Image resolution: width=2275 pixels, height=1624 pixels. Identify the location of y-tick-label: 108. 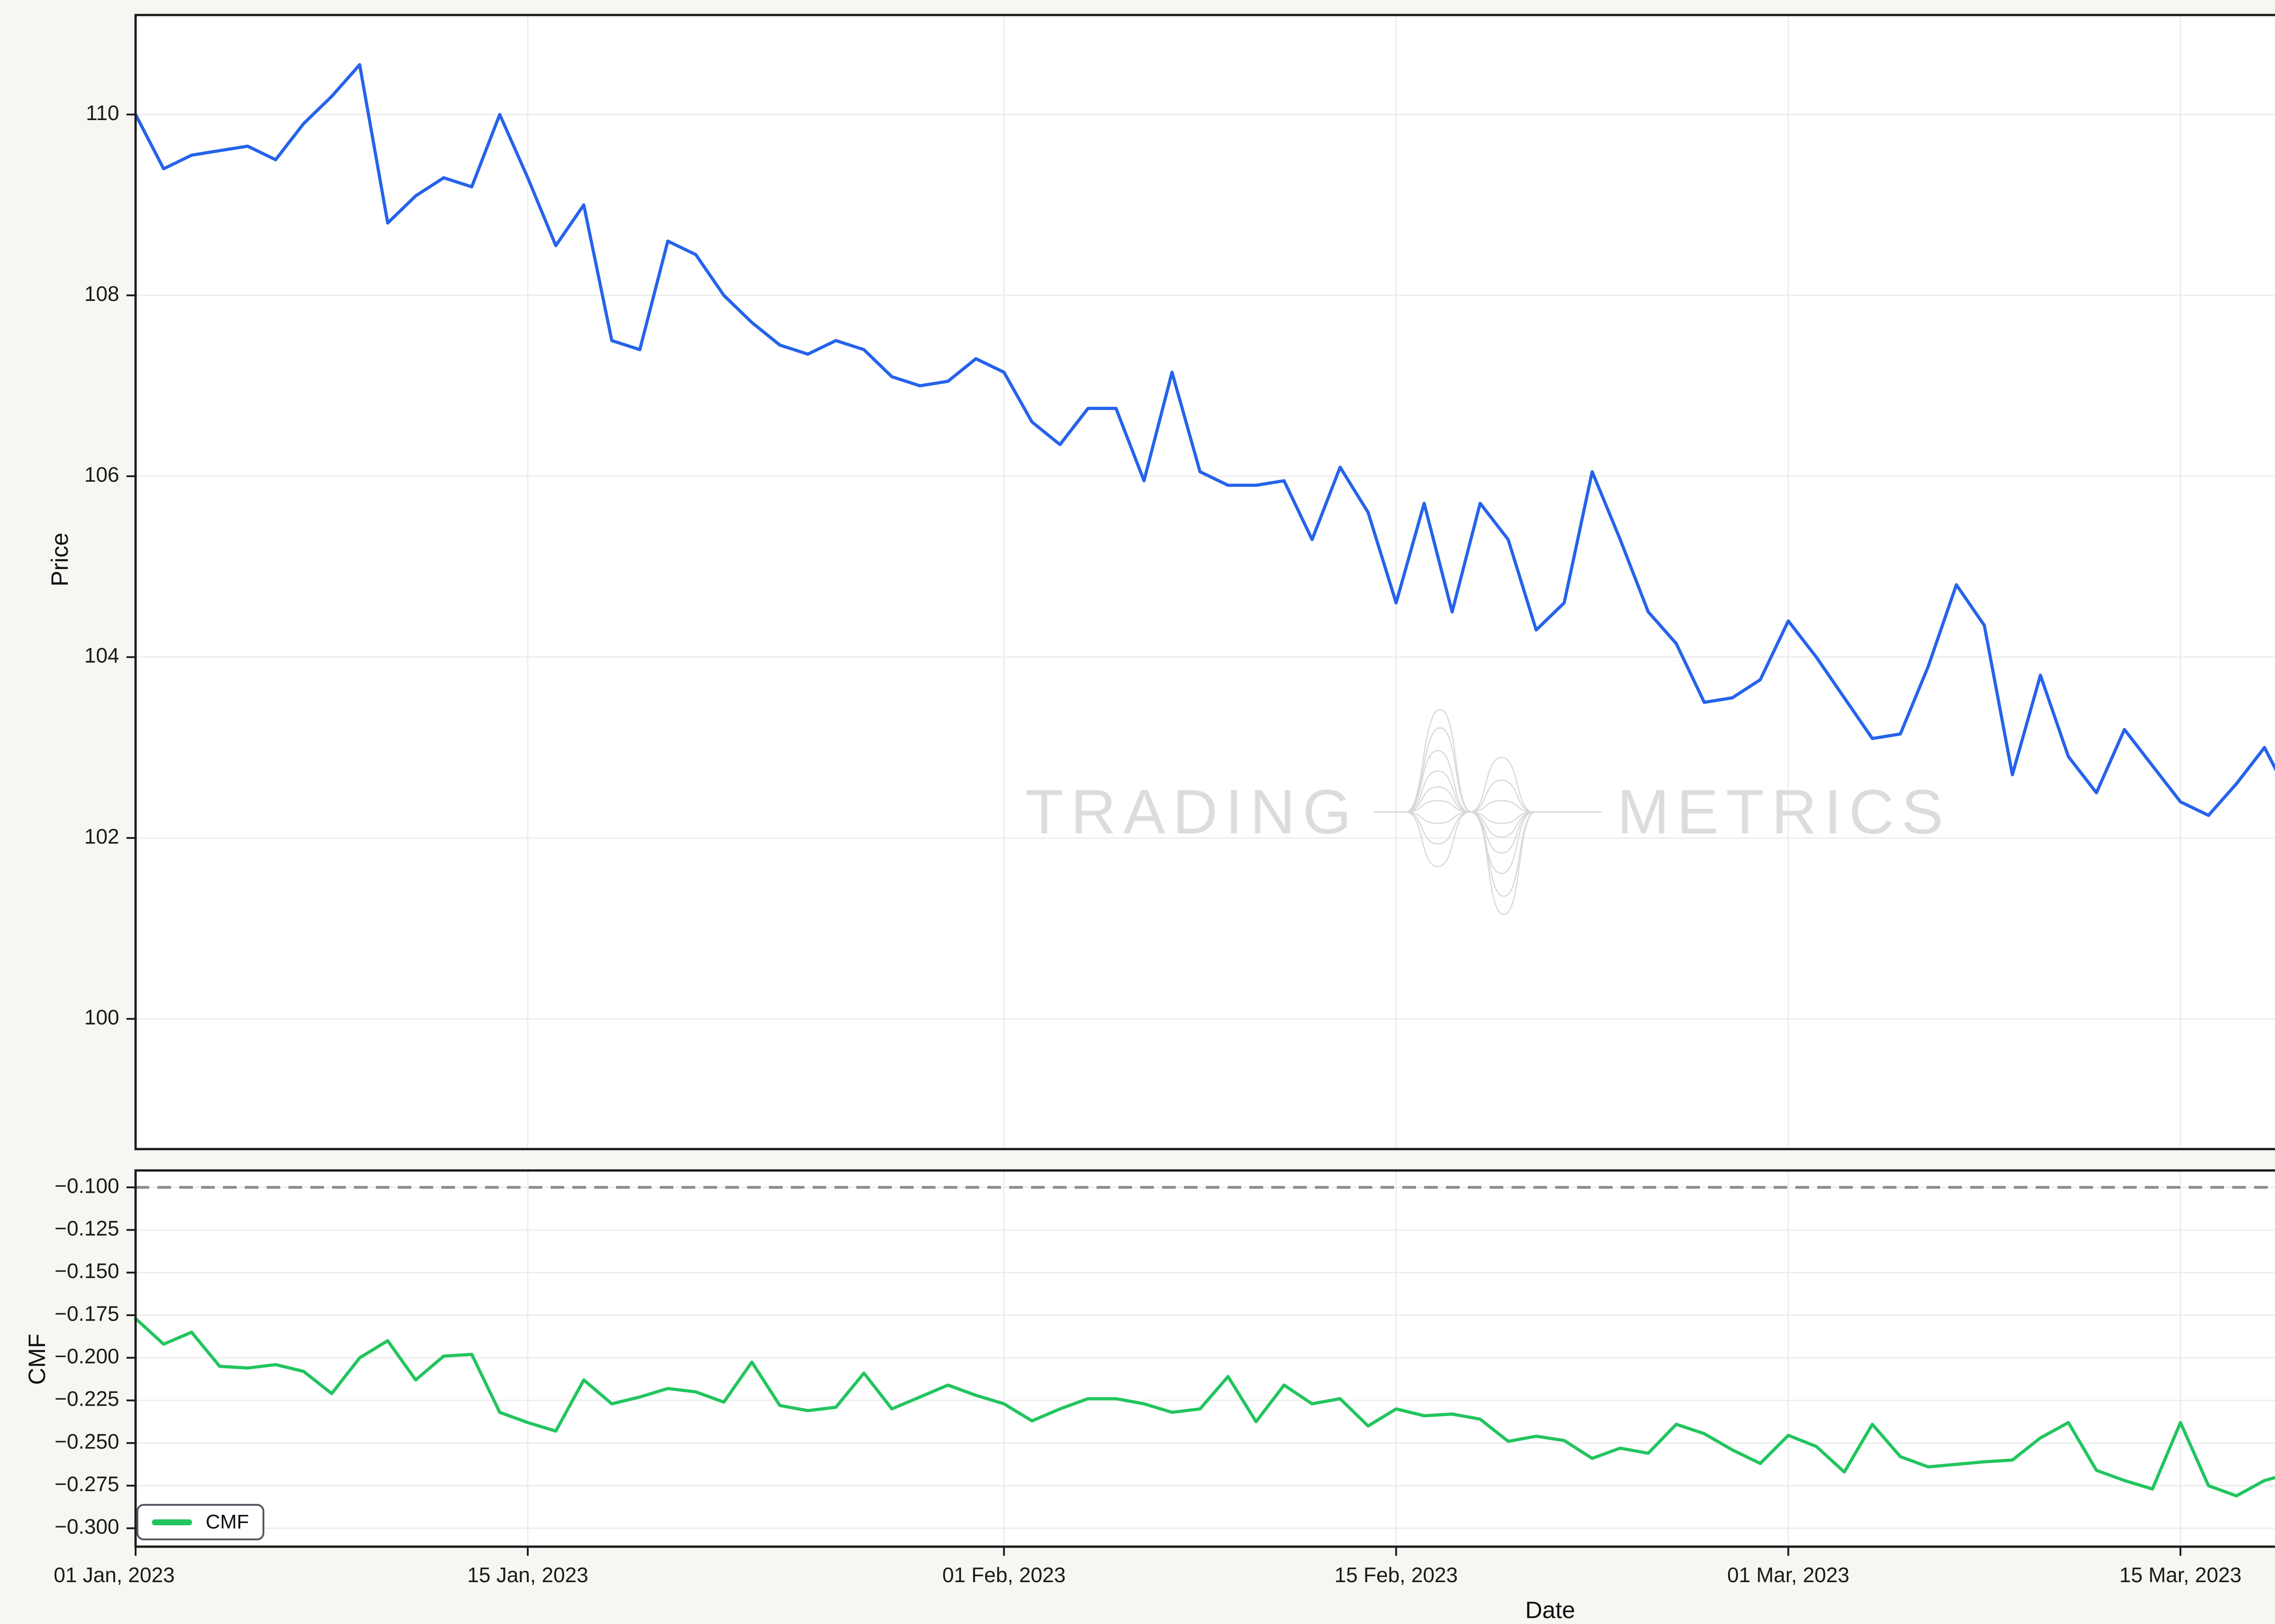
(102, 293).